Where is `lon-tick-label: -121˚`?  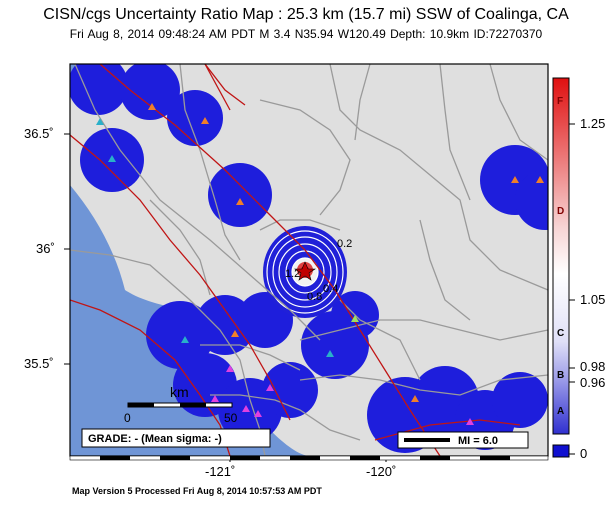 lon-tick-label: -121˚ is located at coordinates (220, 471).